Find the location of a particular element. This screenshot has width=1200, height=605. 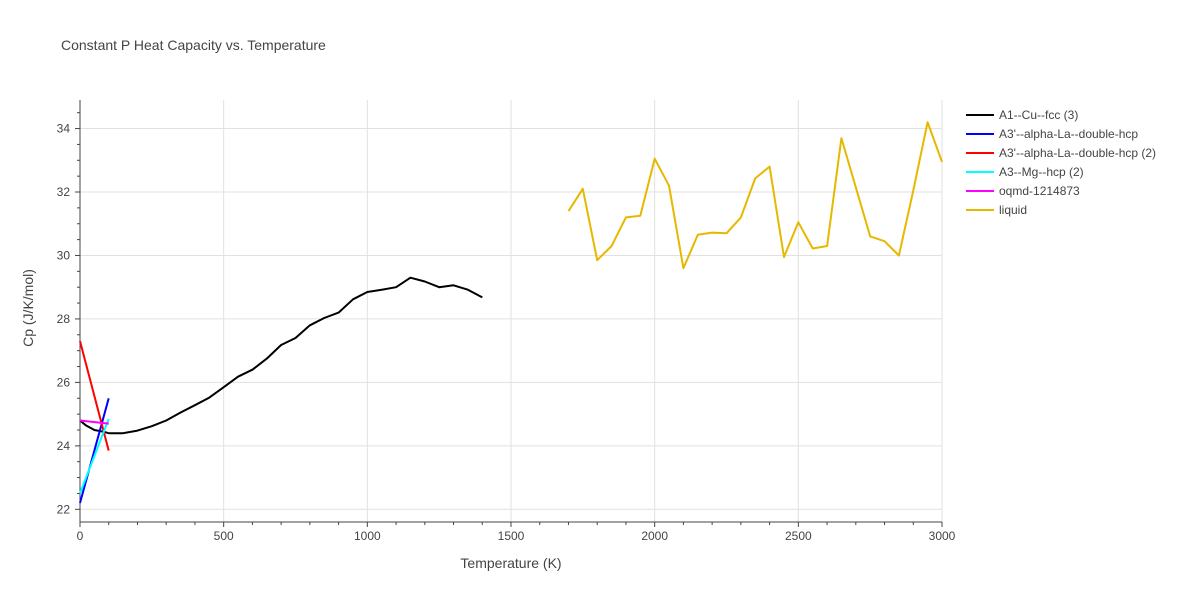

x-axis-title: Temperature (K) is located at coordinates (510, 563).